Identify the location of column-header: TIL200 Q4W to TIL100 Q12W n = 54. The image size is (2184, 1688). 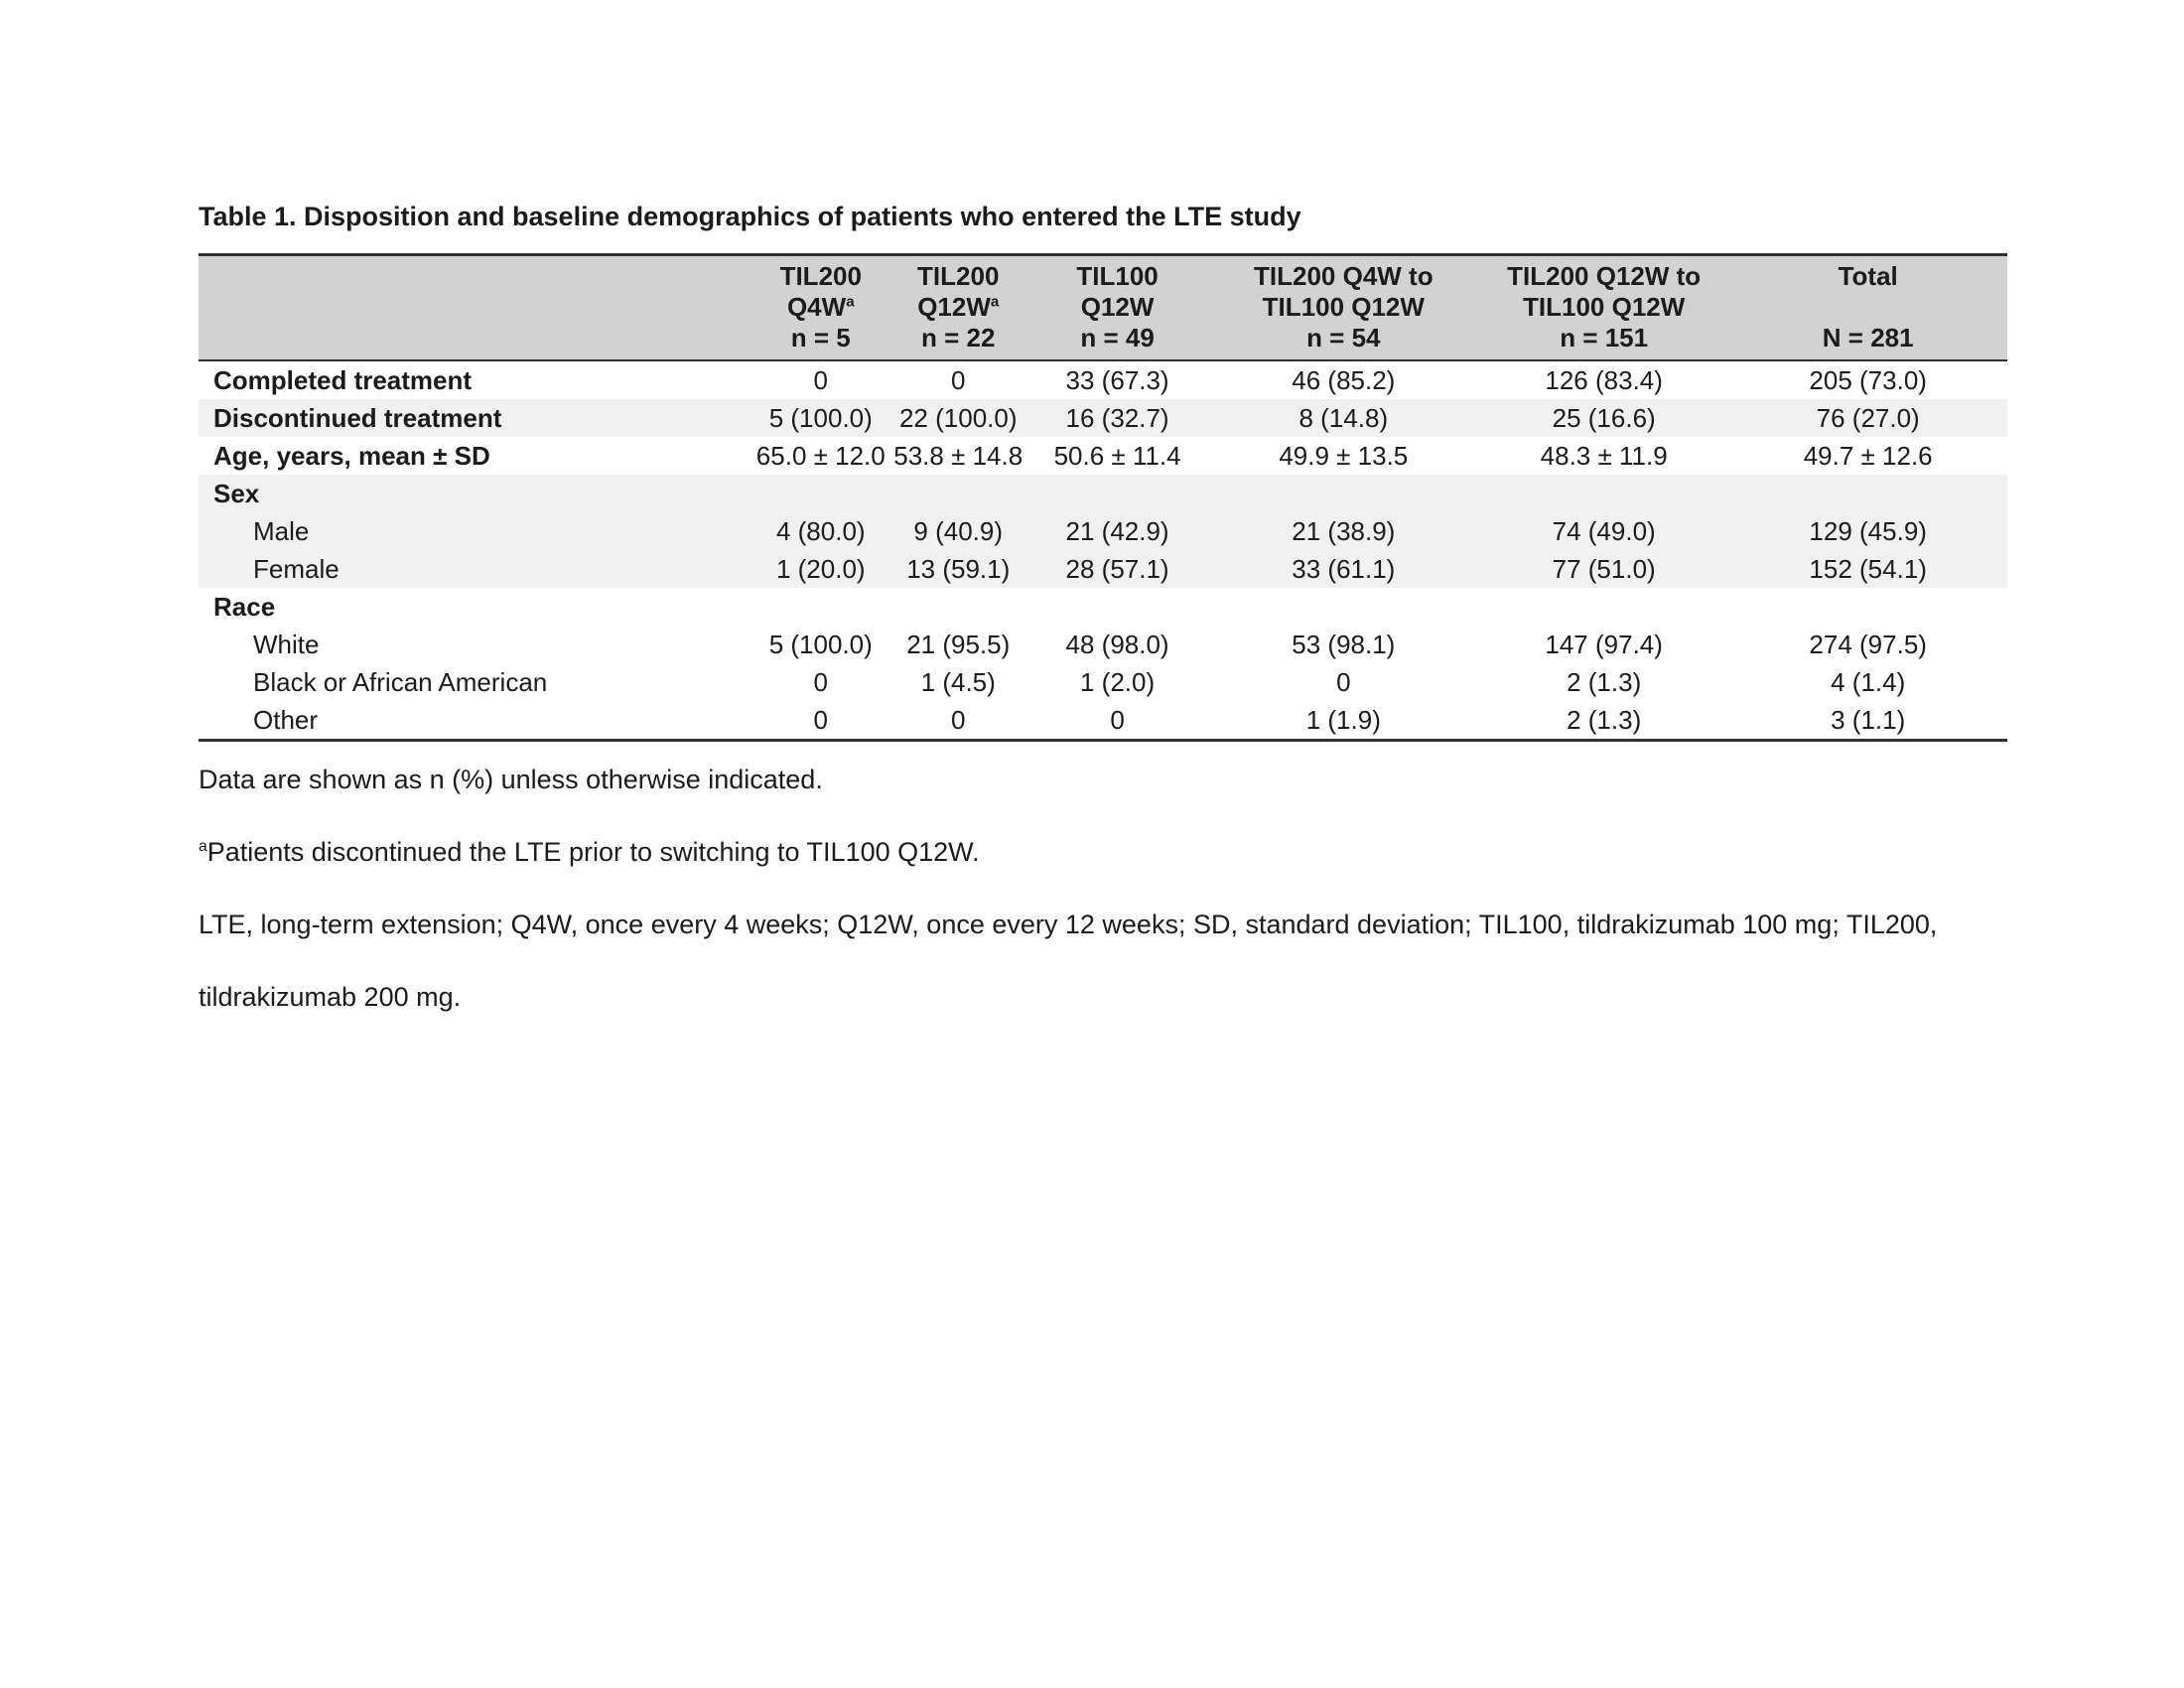
(1343, 307).